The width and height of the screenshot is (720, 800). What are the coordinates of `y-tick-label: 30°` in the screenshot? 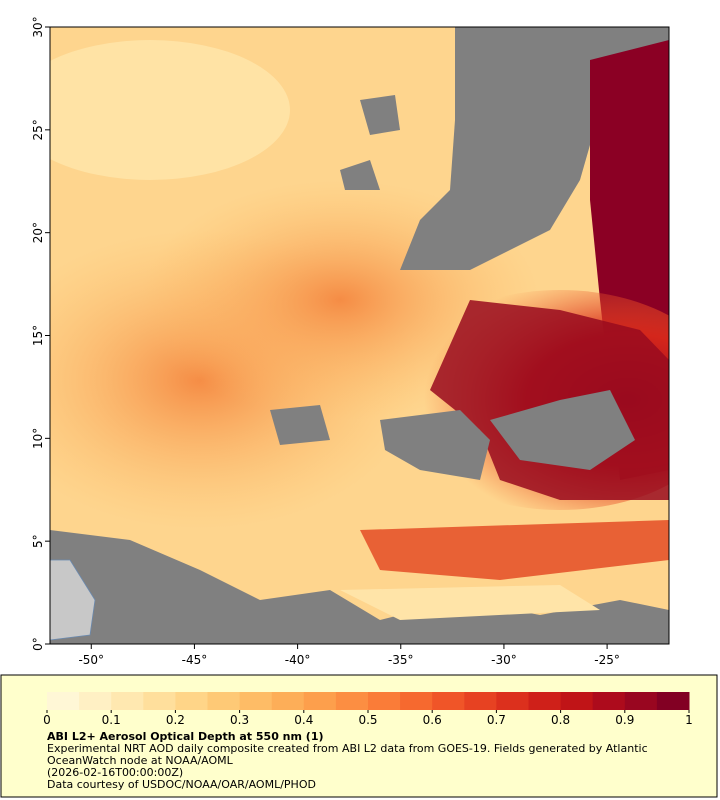 It's located at (38, 26).